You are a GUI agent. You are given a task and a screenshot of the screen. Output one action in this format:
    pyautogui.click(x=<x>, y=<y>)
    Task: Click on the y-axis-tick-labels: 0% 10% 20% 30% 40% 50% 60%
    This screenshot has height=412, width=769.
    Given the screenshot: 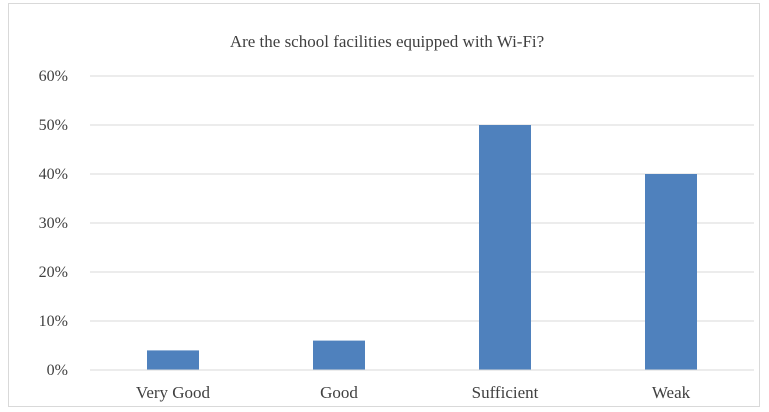 What is the action you would take?
    pyautogui.click(x=53, y=223)
    